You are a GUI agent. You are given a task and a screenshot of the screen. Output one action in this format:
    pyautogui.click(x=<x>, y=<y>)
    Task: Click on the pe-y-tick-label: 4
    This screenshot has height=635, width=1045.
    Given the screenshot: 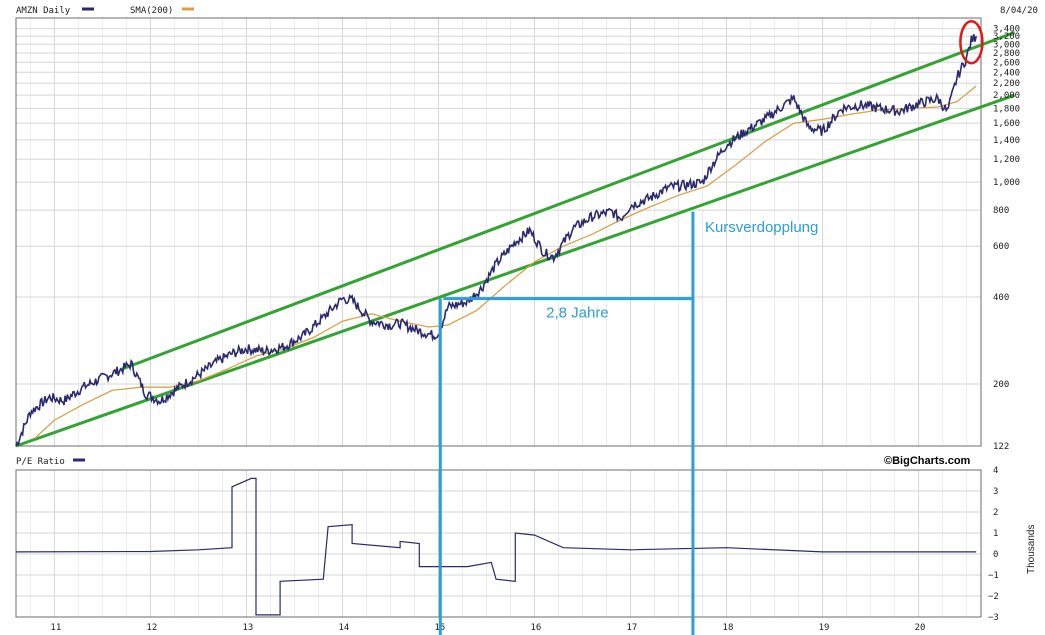 What is the action you would take?
    pyautogui.click(x=995, y=471)
    